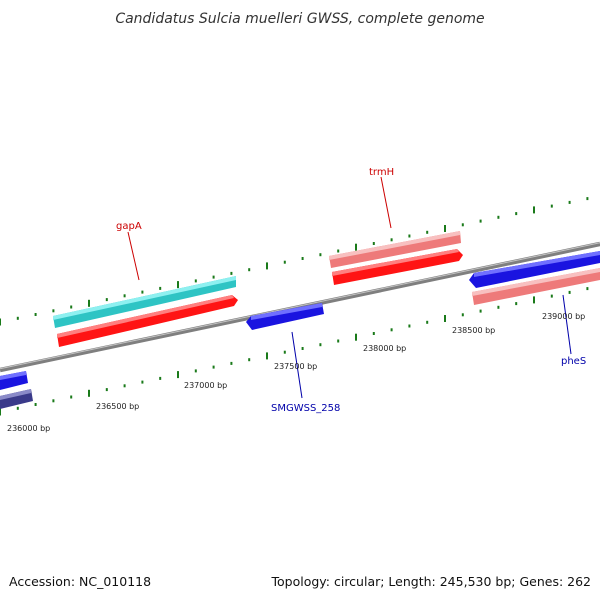 This screenshot has width=600, height=600. I want to click on gene-arrow-blue-phes, so click(534, 269).